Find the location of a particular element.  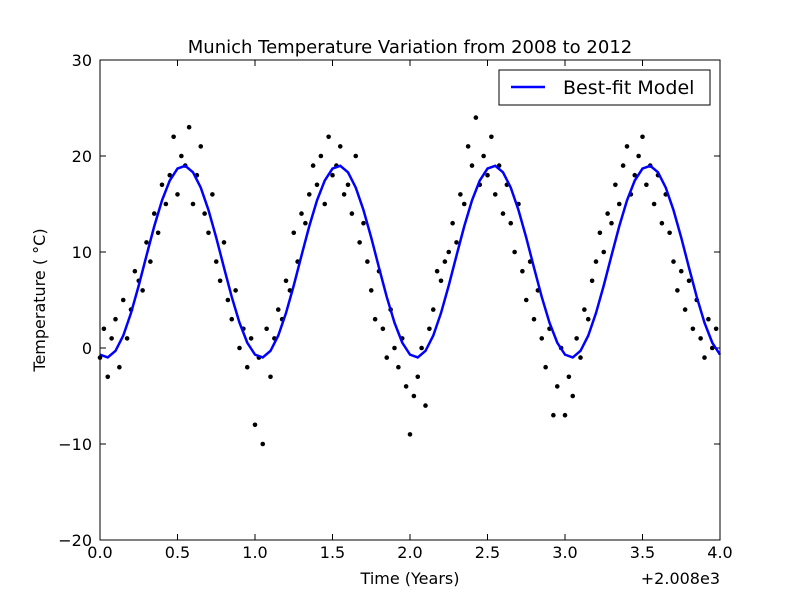

y-tick-label: −20 is located at coordinates (75, 540).